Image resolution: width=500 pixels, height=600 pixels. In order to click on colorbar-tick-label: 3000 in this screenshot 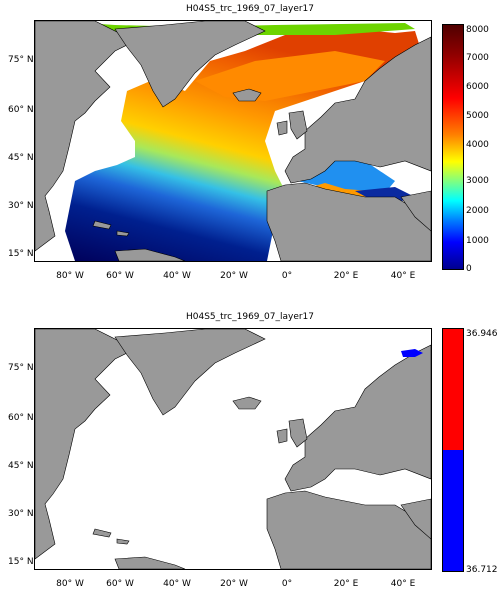, I will do `click(477, 181)`.